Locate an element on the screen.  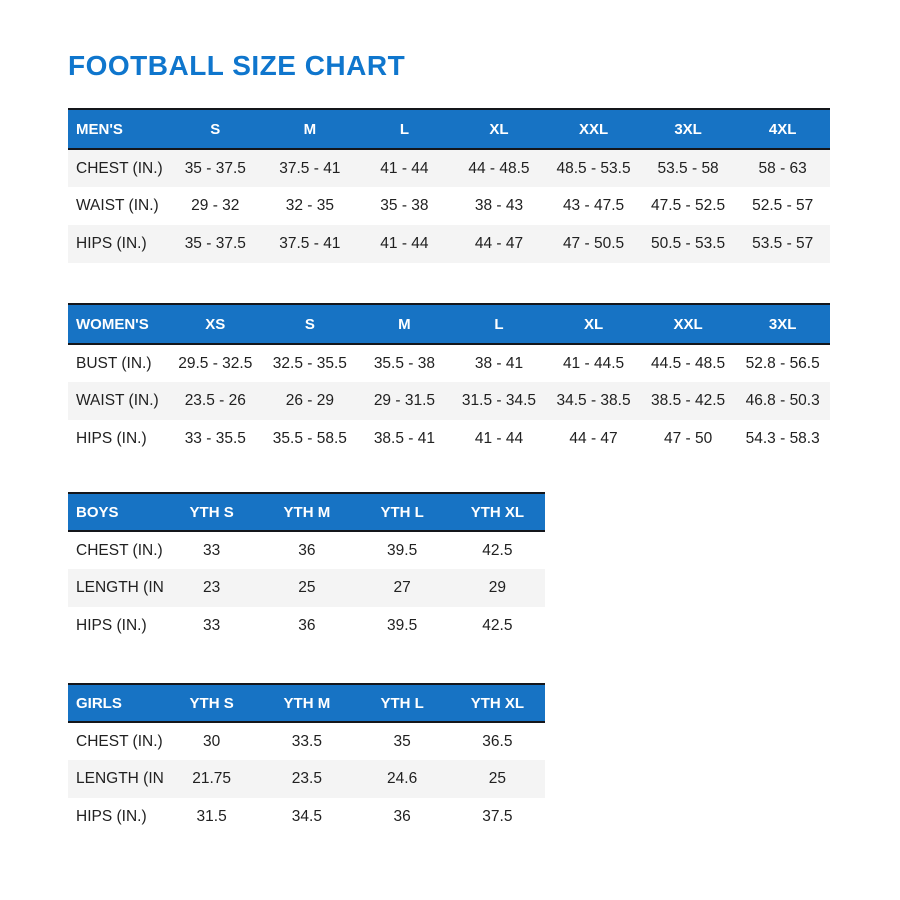
measurement-value: 33.5 is located at coordinates (306, 741).